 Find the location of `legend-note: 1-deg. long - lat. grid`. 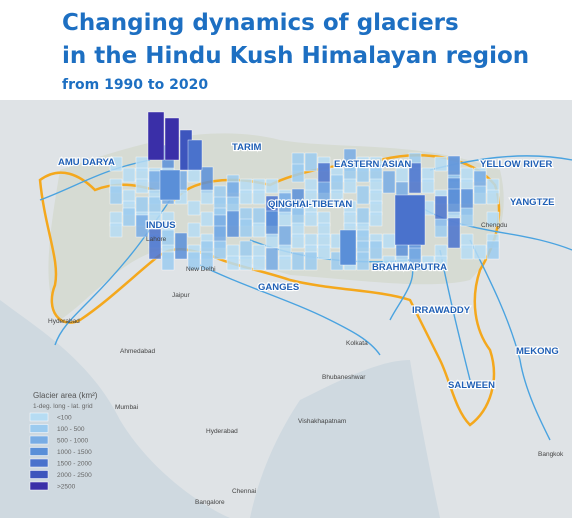

legend-note: 1-deg. long - lat. grid is located at coordinates (63, 406).